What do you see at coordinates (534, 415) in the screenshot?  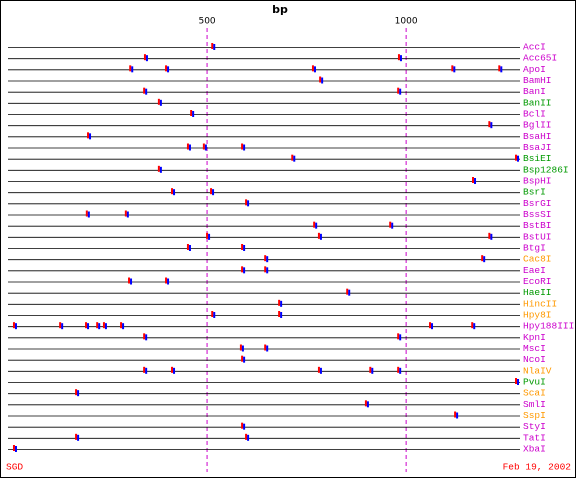 I see `enzyme-label: SspI` at bounding box center [534, 415].